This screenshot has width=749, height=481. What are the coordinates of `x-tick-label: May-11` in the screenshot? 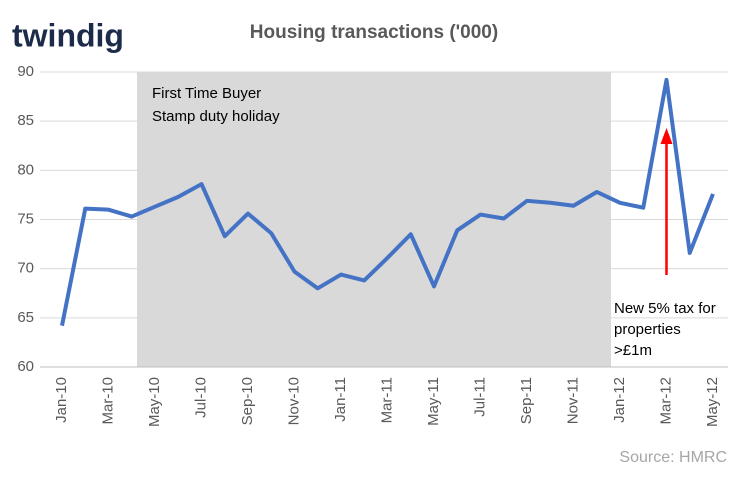 It's located at (433, 401).